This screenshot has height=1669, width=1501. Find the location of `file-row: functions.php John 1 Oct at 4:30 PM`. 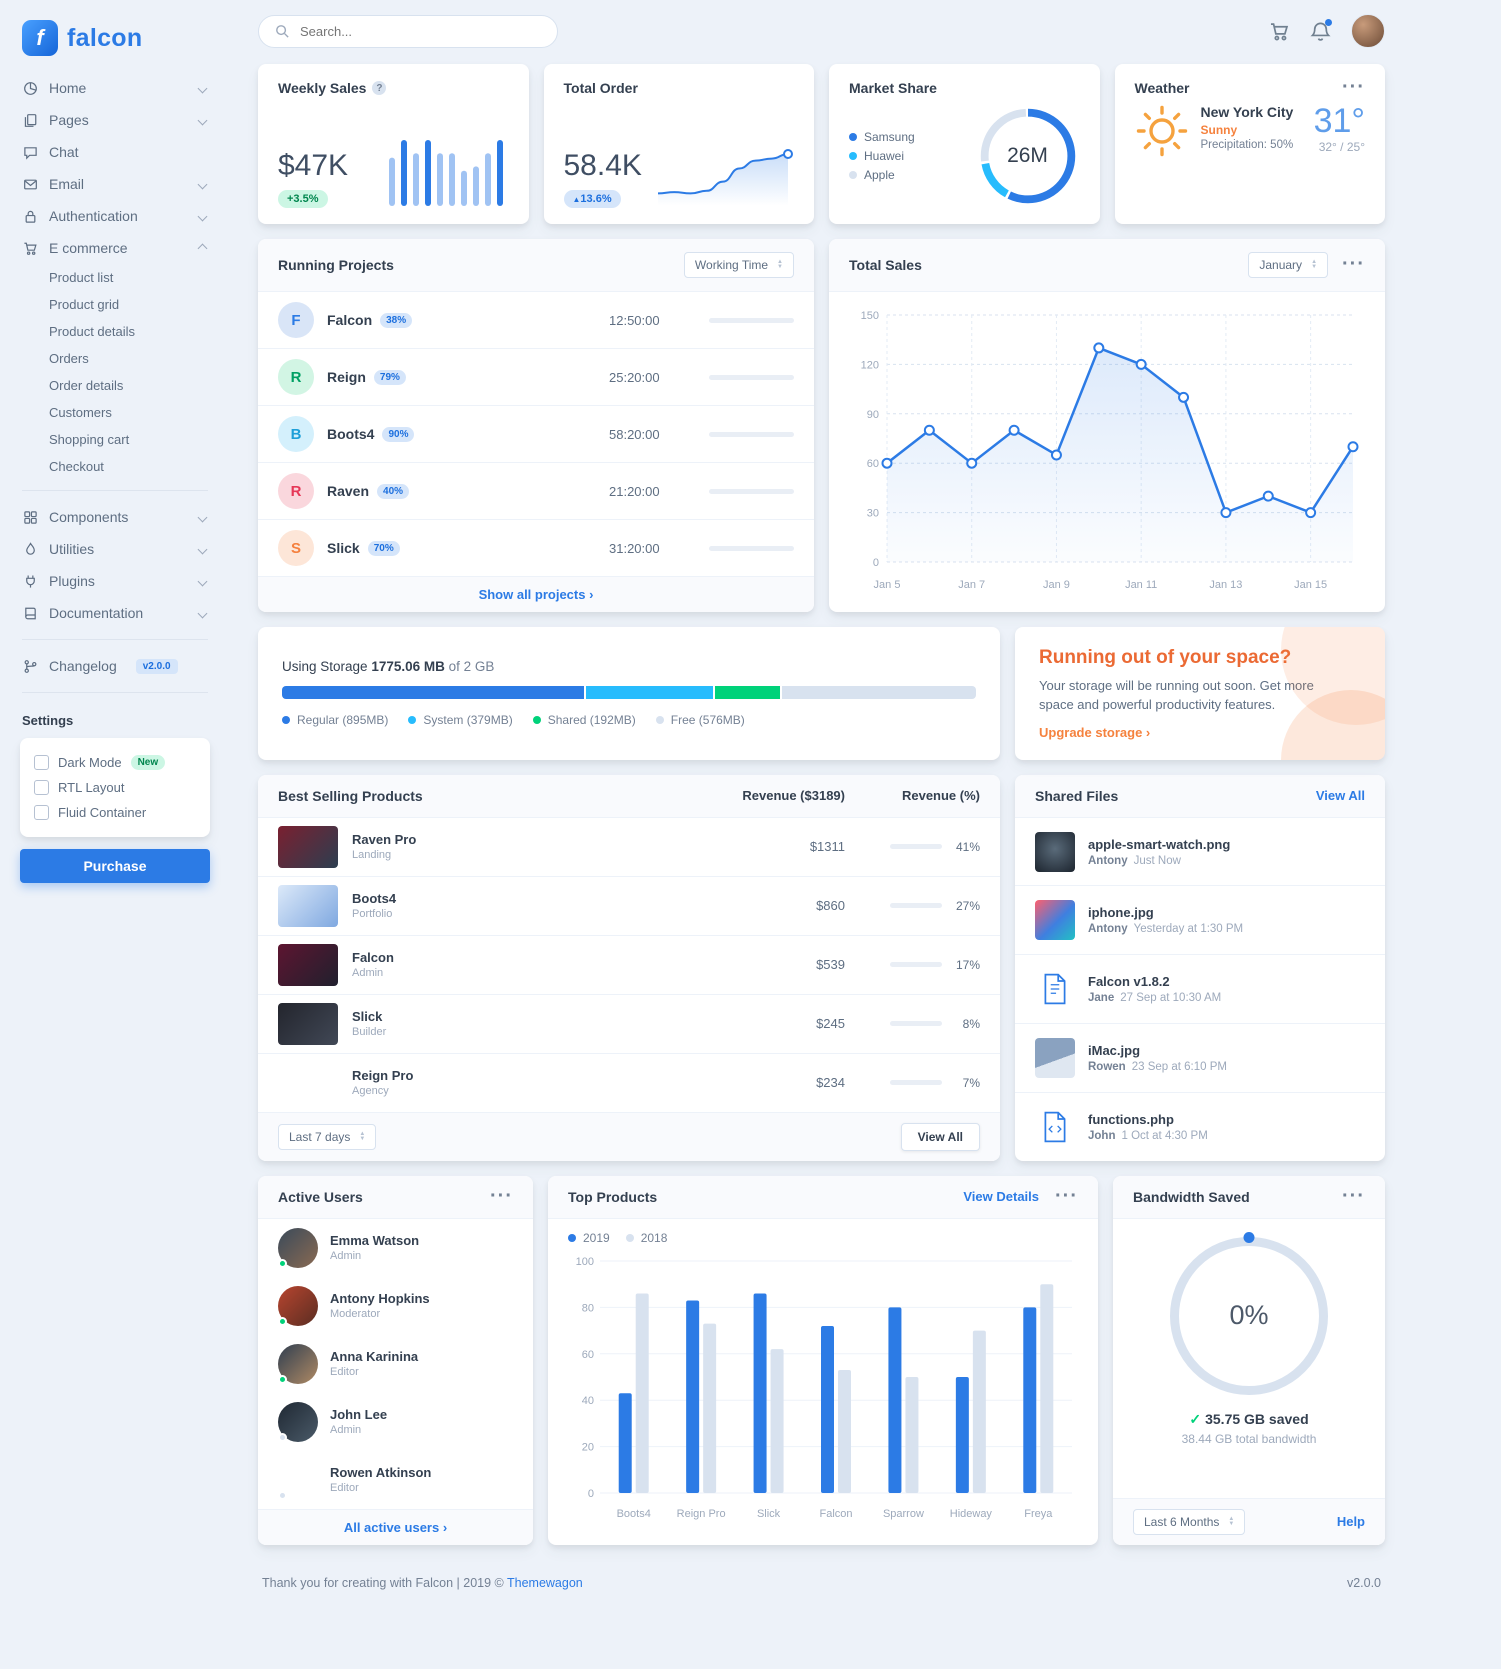

file-row: functions.php John 1 Oct at 4:30 PM is located at coordinates (1200, 1127).